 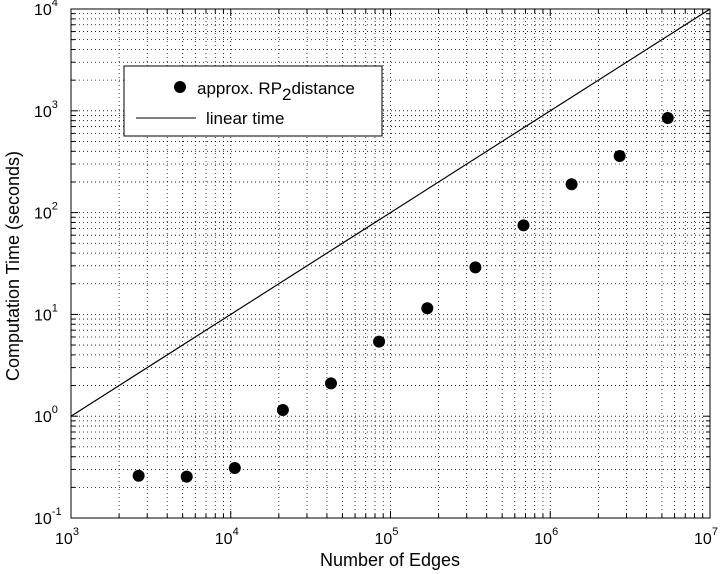 What do you see at coordinates (390, 560) in the screenshot?
I see `x-axis-label: Number of Edges` at bounding box center [390, 560].